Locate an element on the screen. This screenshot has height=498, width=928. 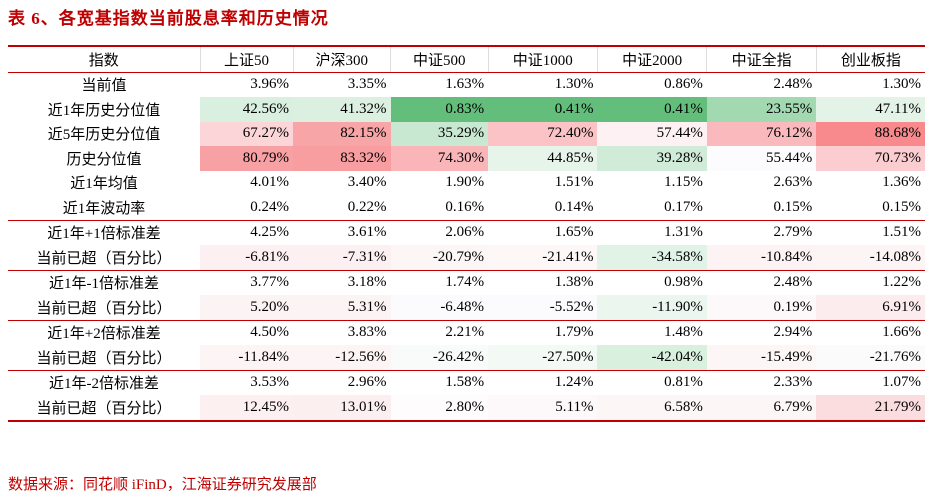
cell: 88.68% is located at coordinates (870, 133).